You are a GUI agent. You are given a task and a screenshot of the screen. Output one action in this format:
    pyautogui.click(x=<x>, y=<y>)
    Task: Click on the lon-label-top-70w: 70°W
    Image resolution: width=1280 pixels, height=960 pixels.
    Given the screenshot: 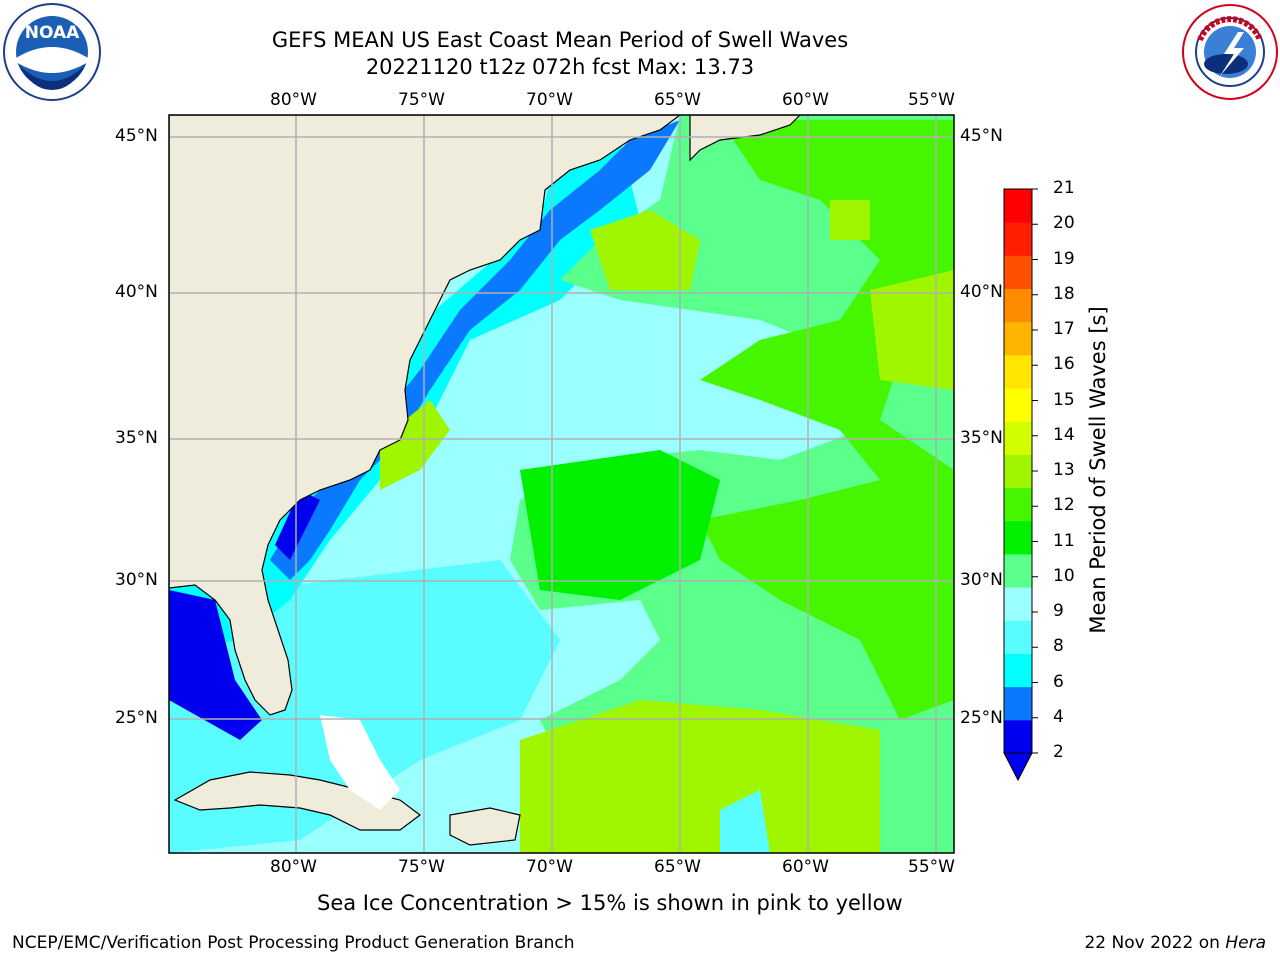 What is the action you would take?
    pyautogui.click(x=549, y=100)
    